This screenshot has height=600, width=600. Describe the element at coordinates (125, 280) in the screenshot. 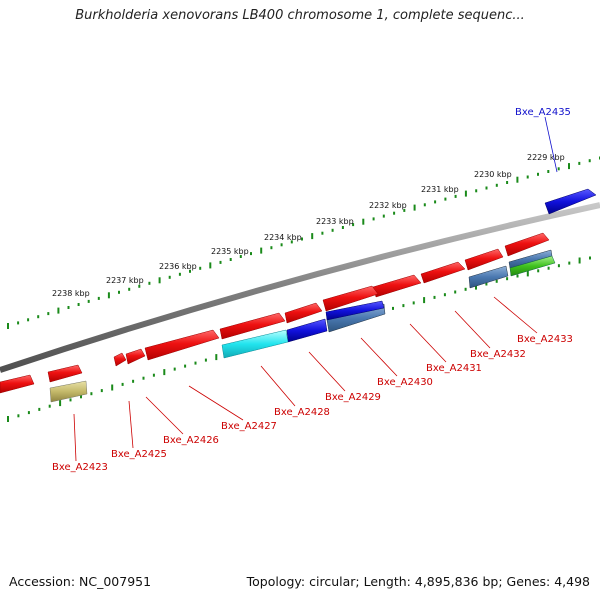

I see `scale-label-2237: 2237 kbp` at that location.